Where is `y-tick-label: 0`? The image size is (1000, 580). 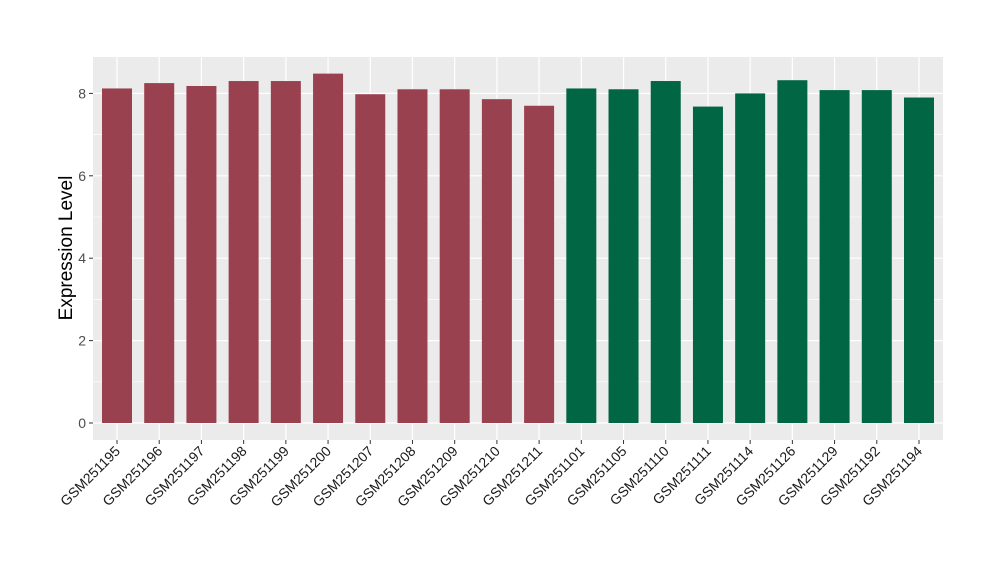
y-tick-label: 0 is located at coordinates (82, 423).